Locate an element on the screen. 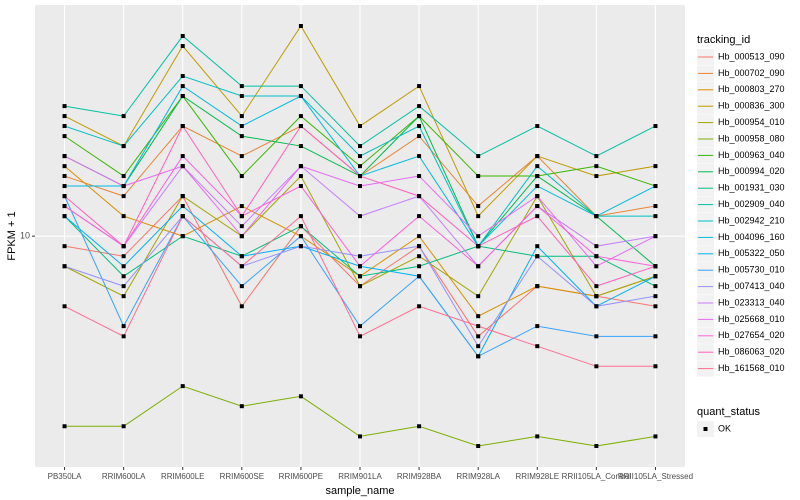 Image resolution: width=800 pixels, height=500 pixels. legend-point is located at coordinates (705, 429).